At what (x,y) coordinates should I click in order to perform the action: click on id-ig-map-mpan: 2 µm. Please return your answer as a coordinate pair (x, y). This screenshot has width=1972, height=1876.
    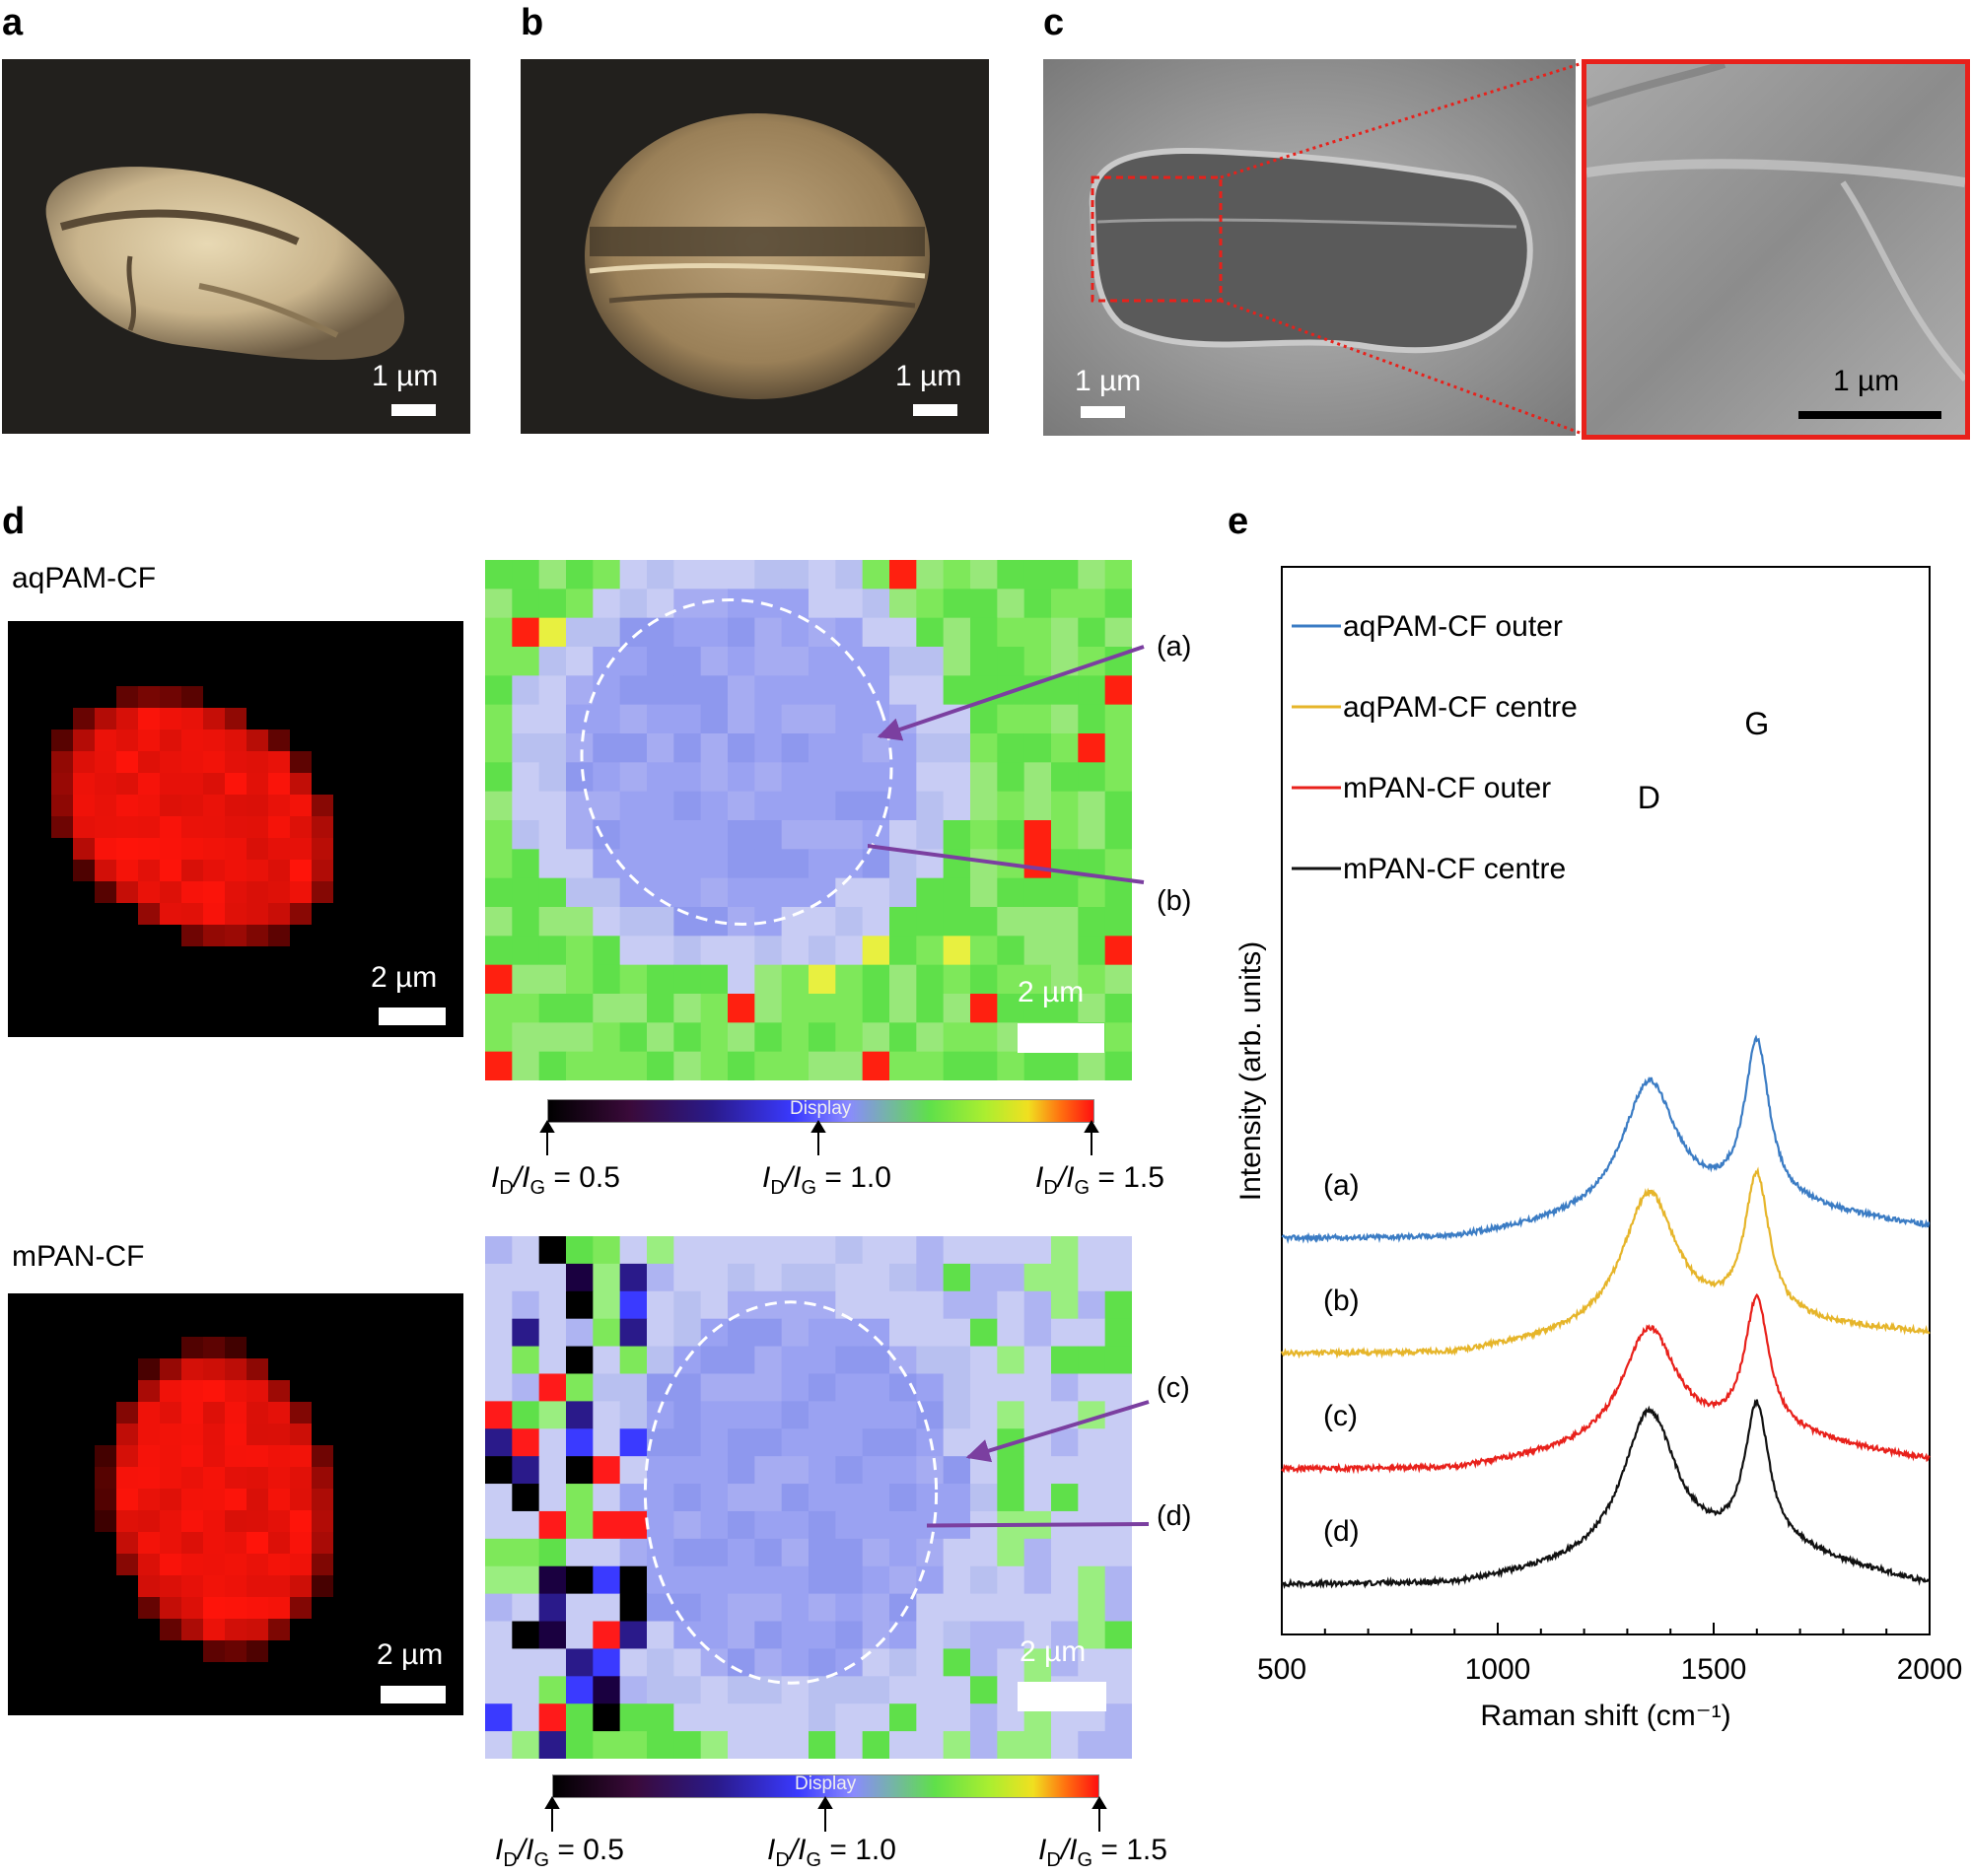
    Looking at the image, I should click on (809, 1497).